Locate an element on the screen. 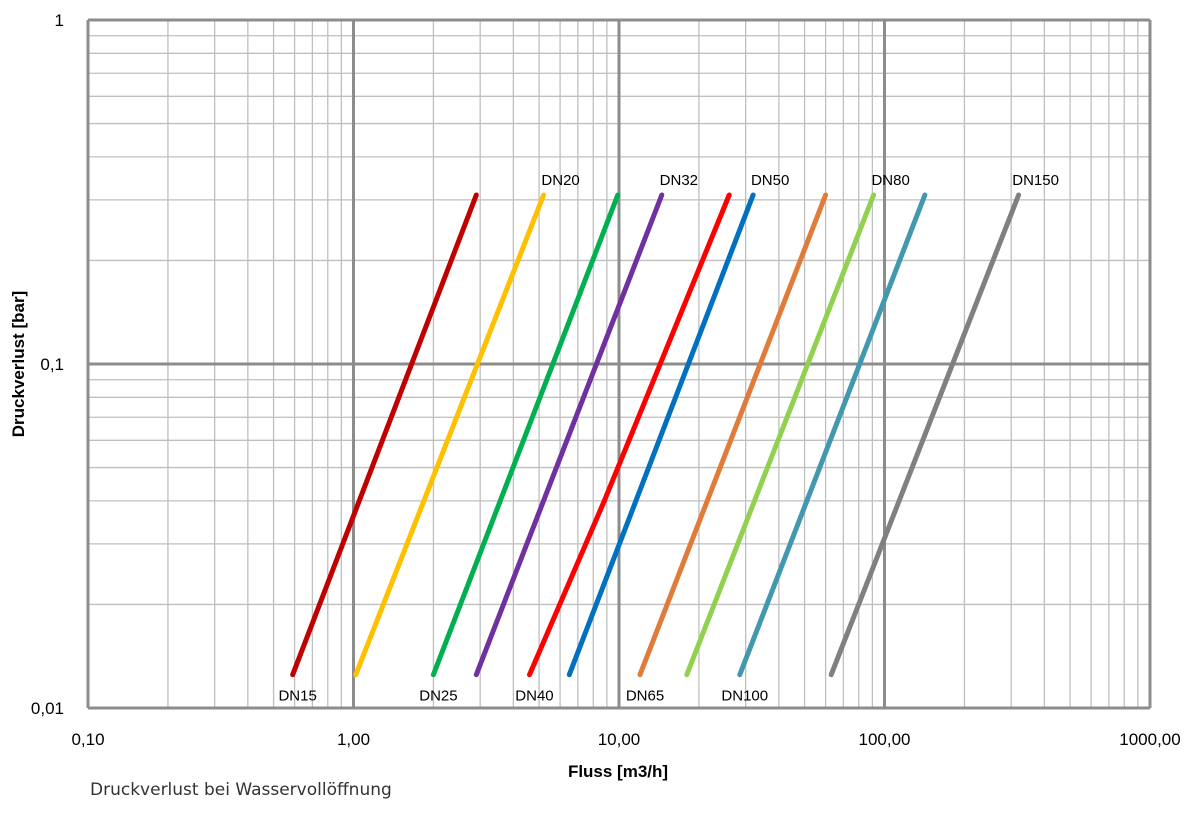 The height and width of the screenshot is (816, 1197). series-line-dn40 is located at coordinates (629, 435).